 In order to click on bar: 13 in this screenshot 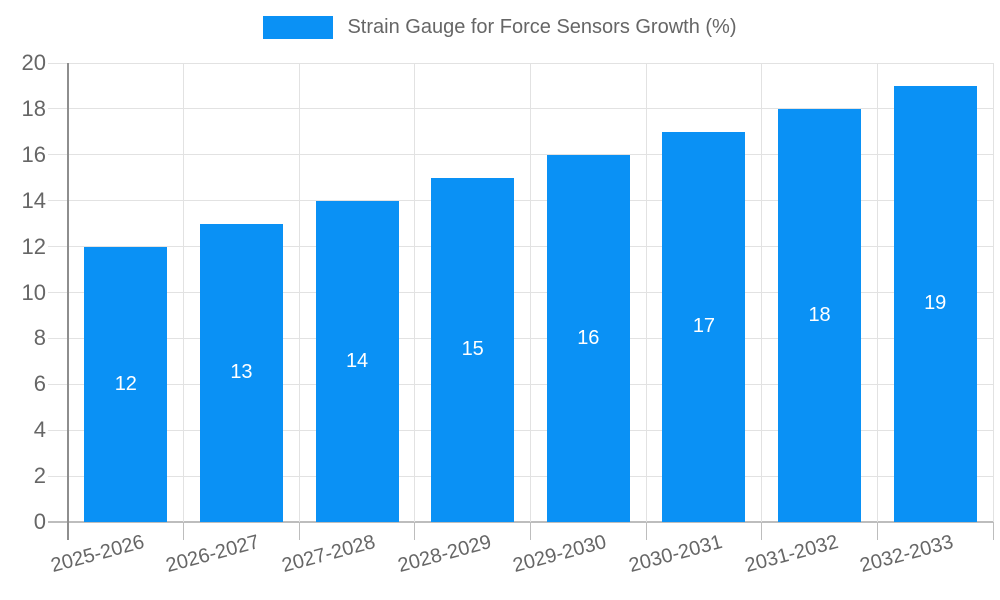, I will do `click(241, 372)`.